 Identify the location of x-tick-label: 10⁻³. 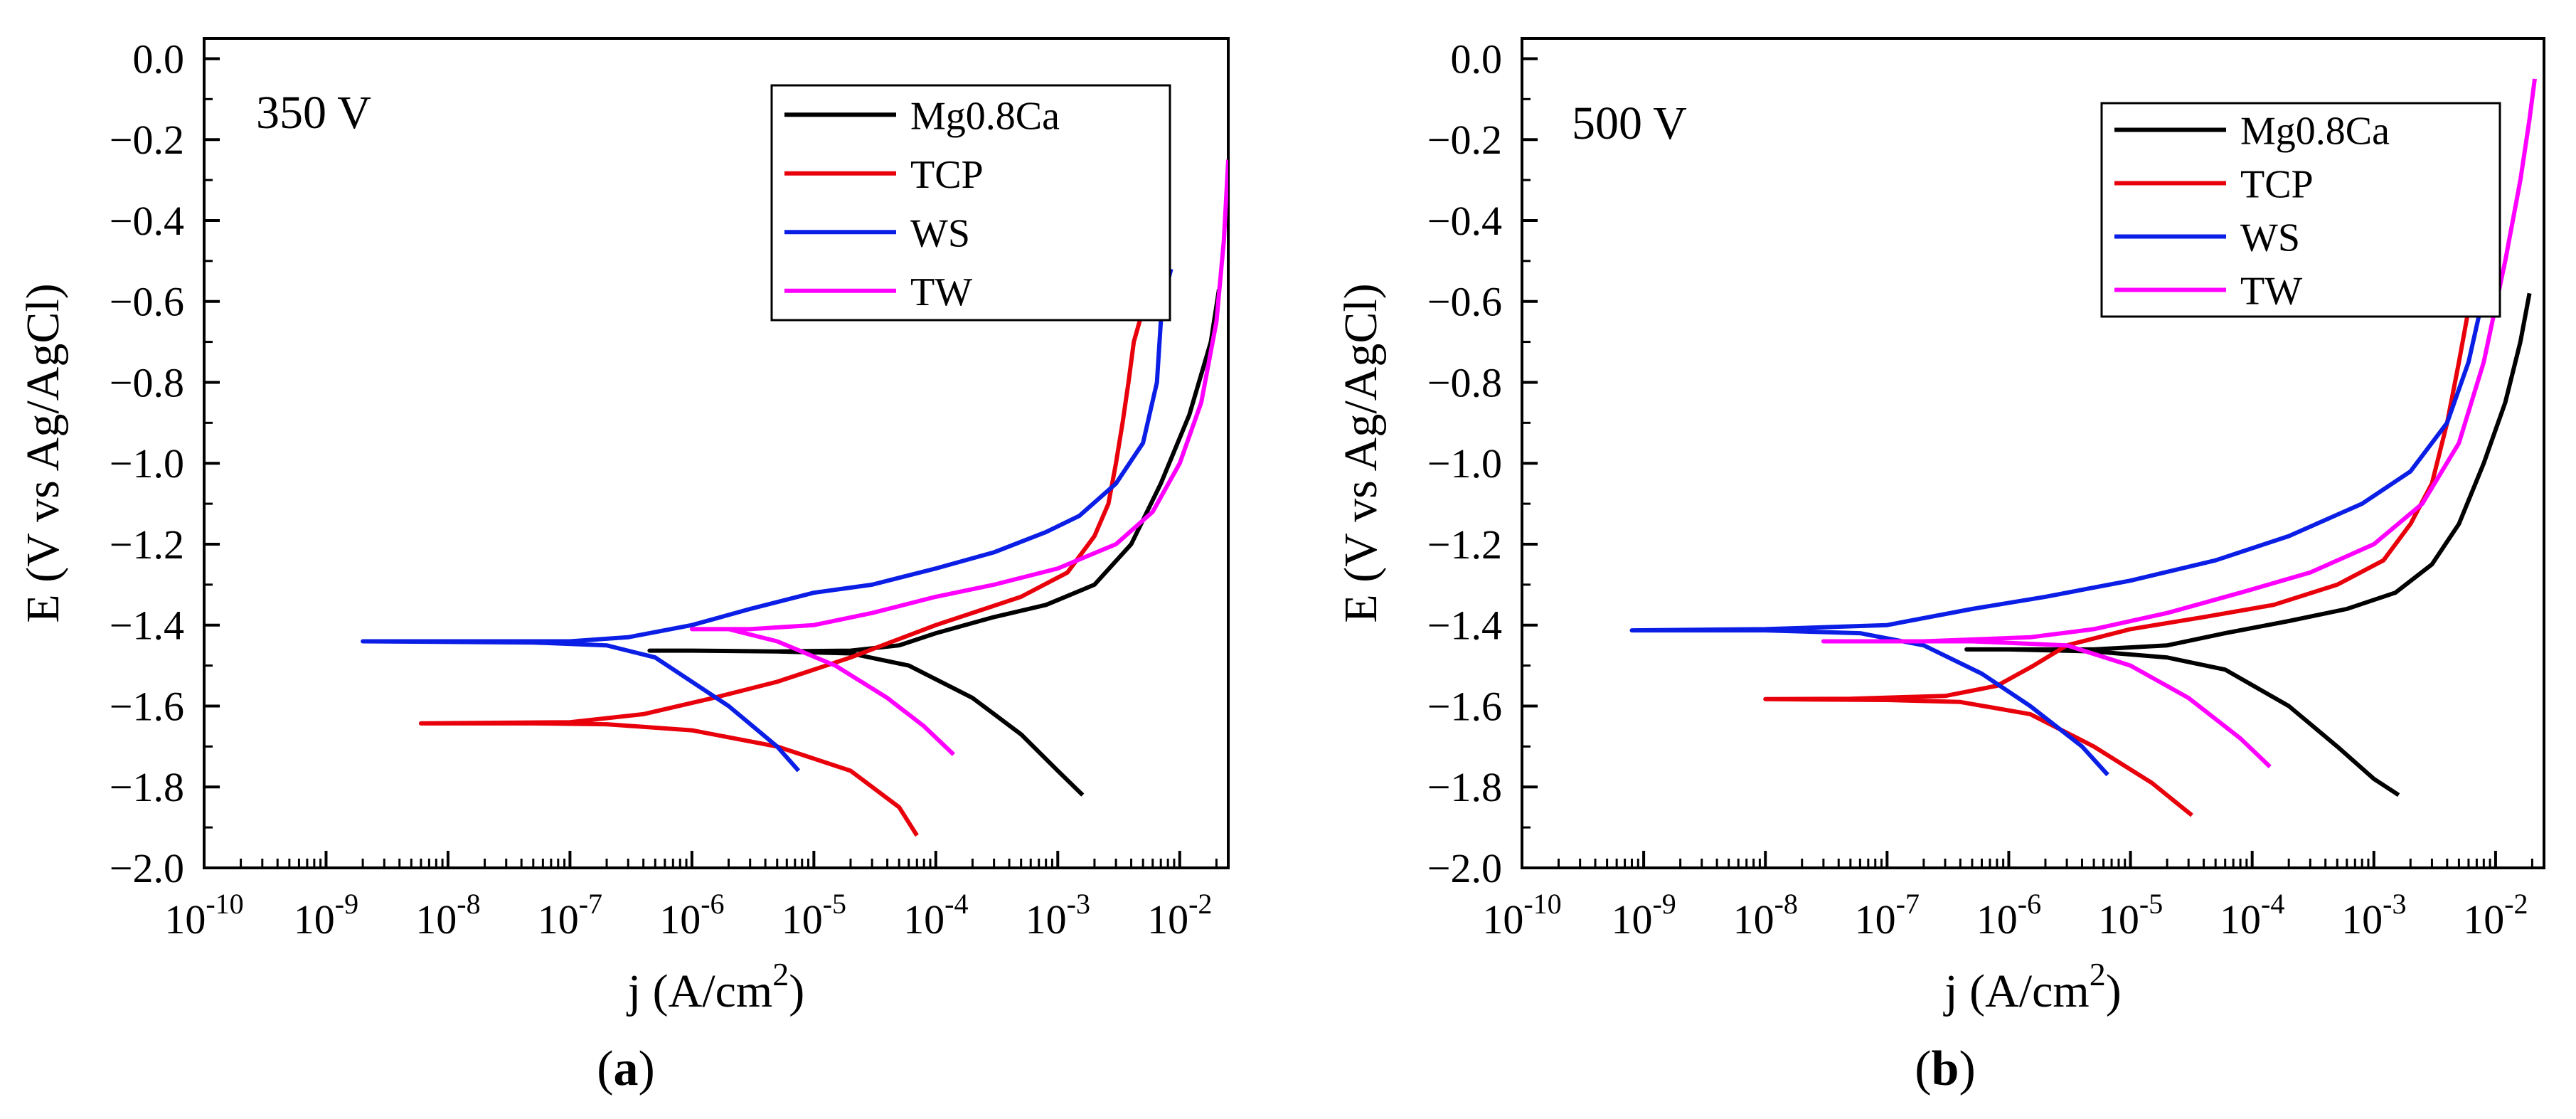
(1058, 915).